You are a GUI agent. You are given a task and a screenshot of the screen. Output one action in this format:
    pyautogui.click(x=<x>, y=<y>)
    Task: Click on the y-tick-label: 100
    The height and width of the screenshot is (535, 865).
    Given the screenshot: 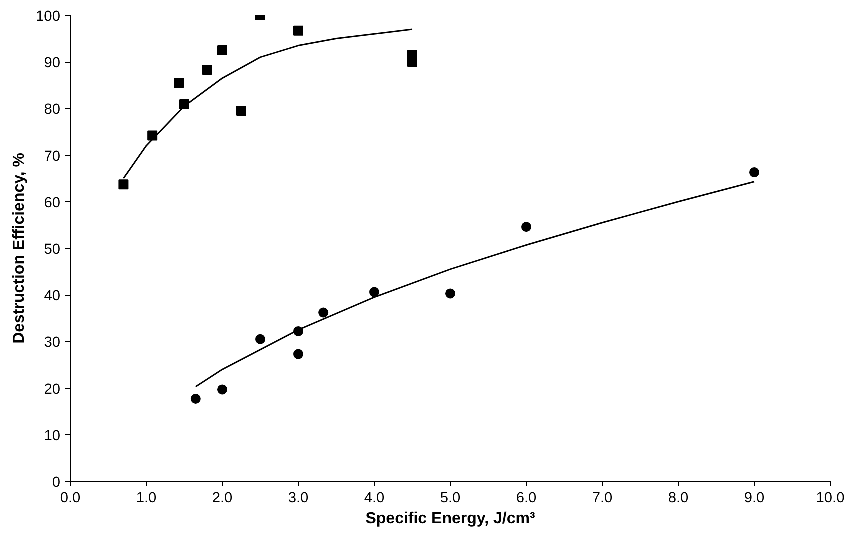 What is the action you would take?
    pyautogui.click(x=48, y=17)
    